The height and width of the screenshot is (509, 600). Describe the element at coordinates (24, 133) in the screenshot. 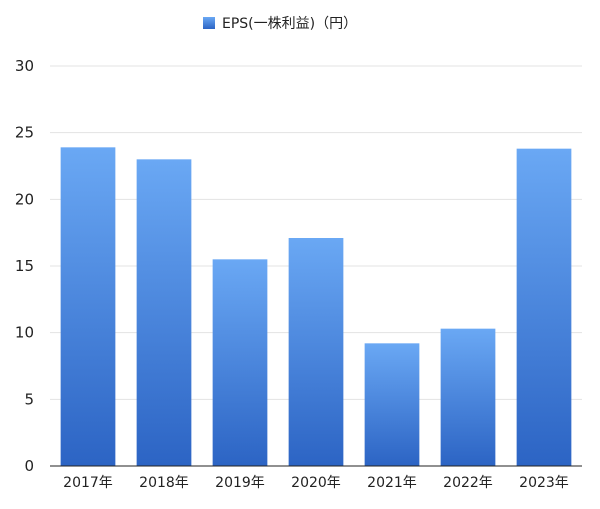

I see `y-tick-label: 25` at that location.